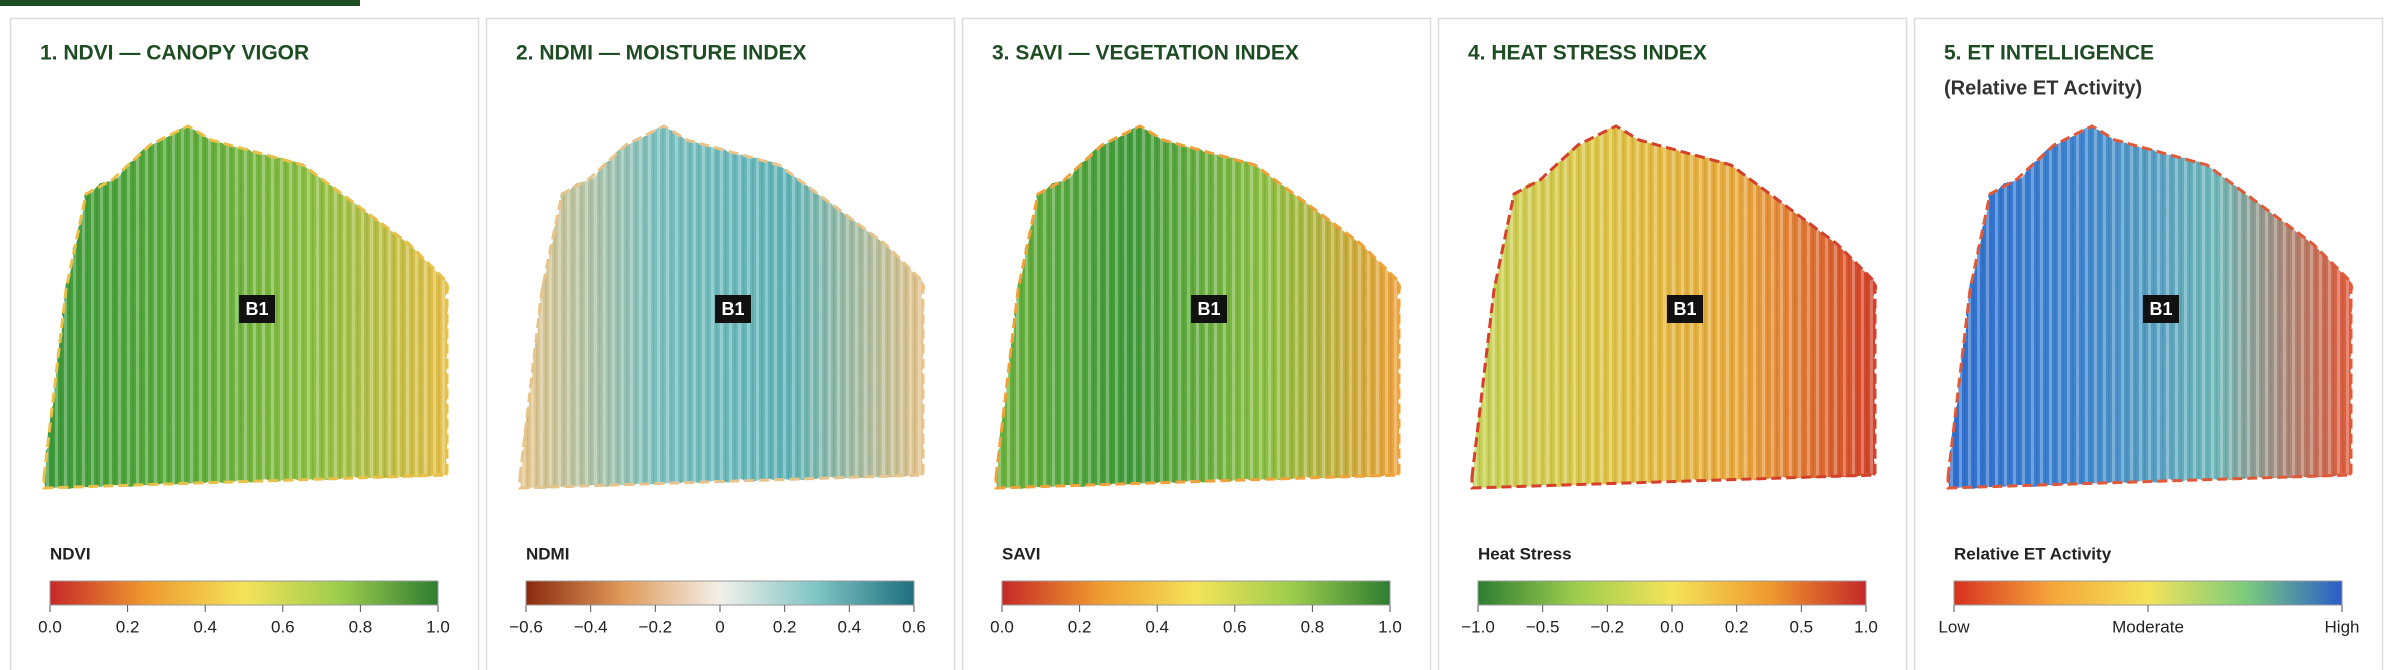 The width and height of the screenshot is (2390, 670). I want to click on top-tab, so click(180, 3).